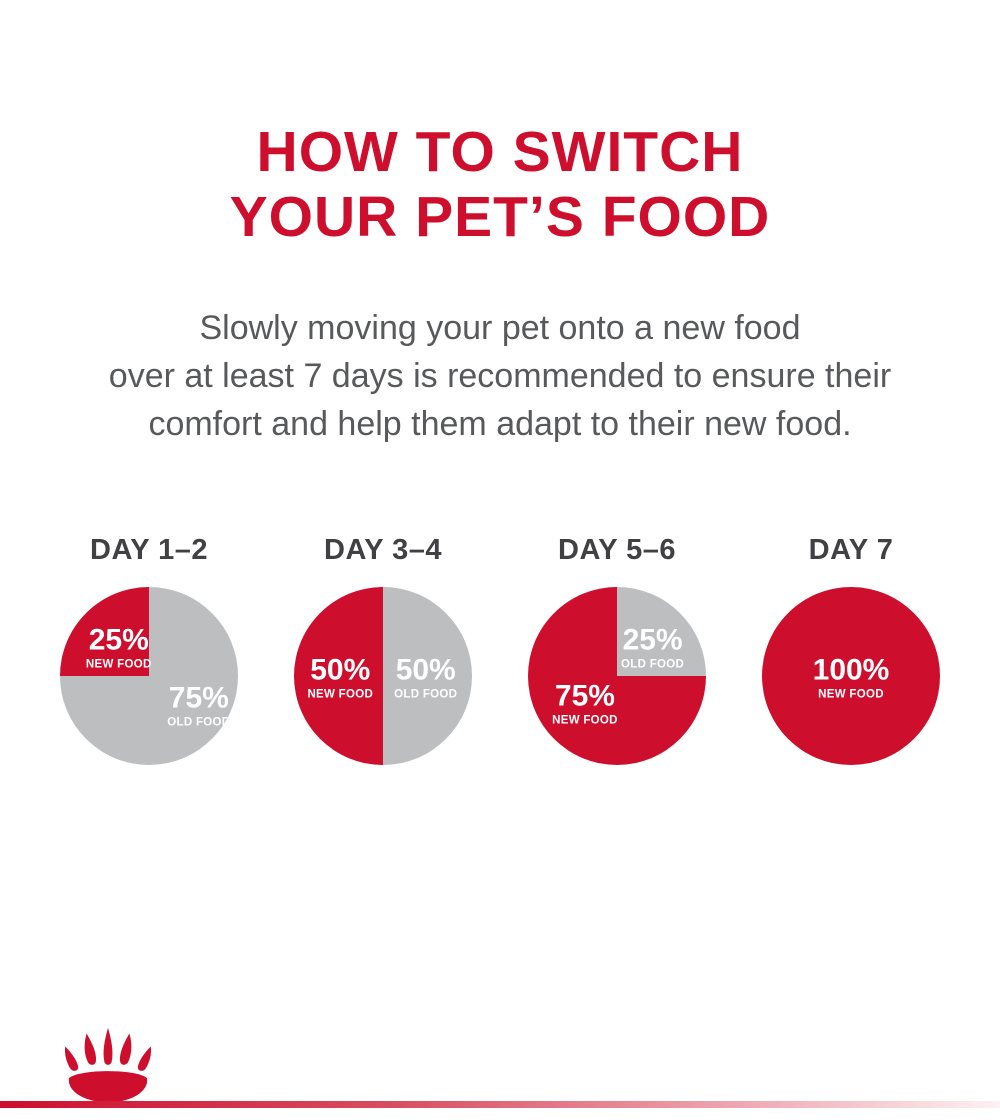 This screenshot has height=1120, width=1000. Describe the element at coordinates (500, 328) in the screenshot. I see `subtitle-line-1: Slowly moving your pet onto a new food` at that location.